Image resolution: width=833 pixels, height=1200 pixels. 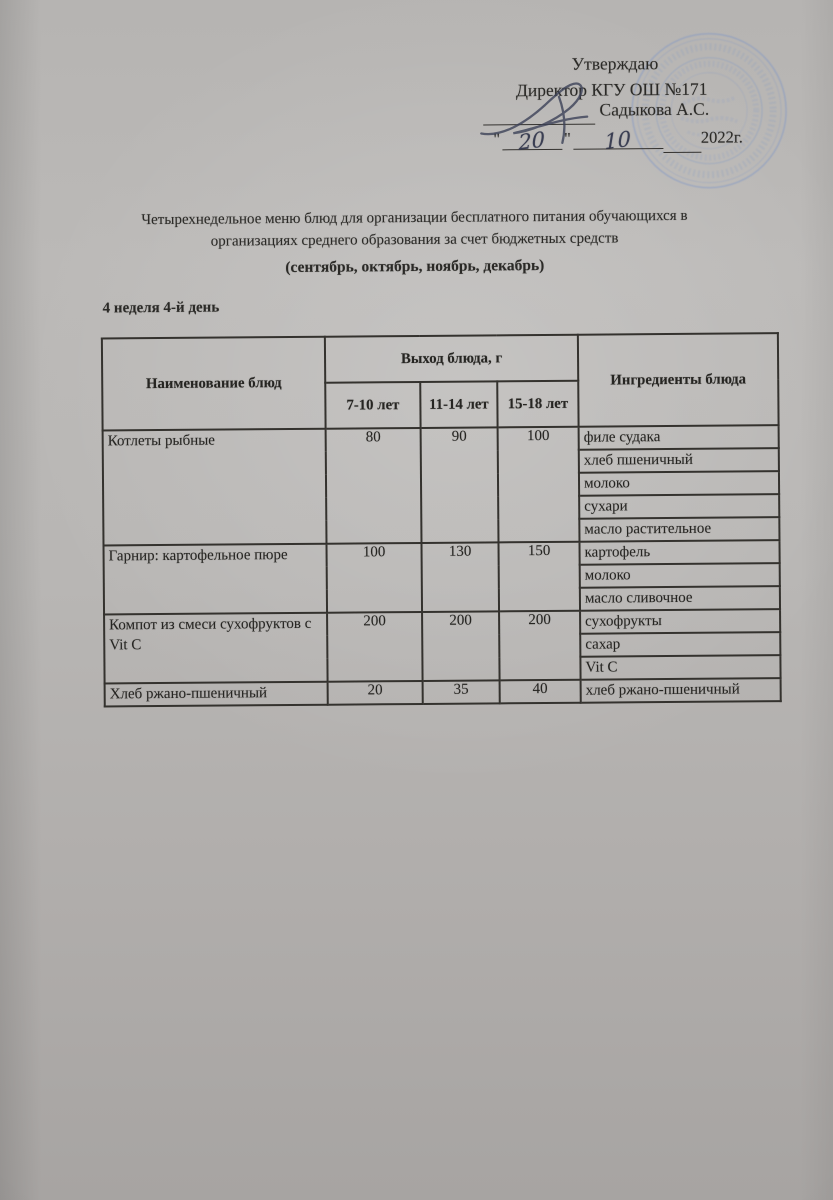 What do you see at coordinates (415, 266) in the screenshot?
I see `months-subtitle: (сентябрь, октябрь, ноябрь, декабрь)` at bounding box center [415, 266].